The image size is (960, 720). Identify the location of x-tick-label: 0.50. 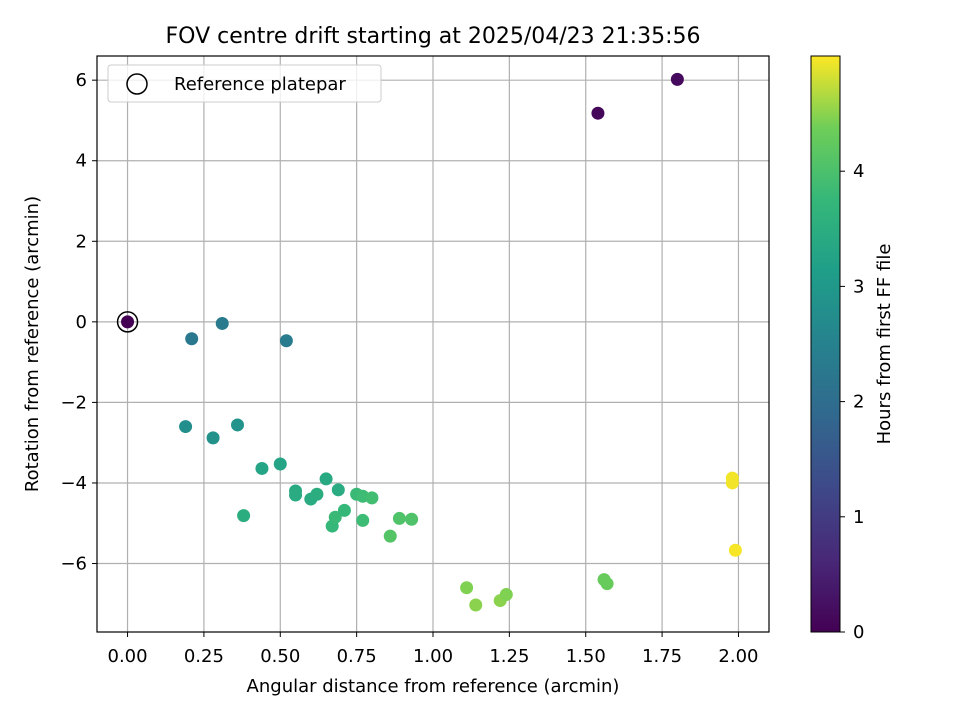
(280, 656).